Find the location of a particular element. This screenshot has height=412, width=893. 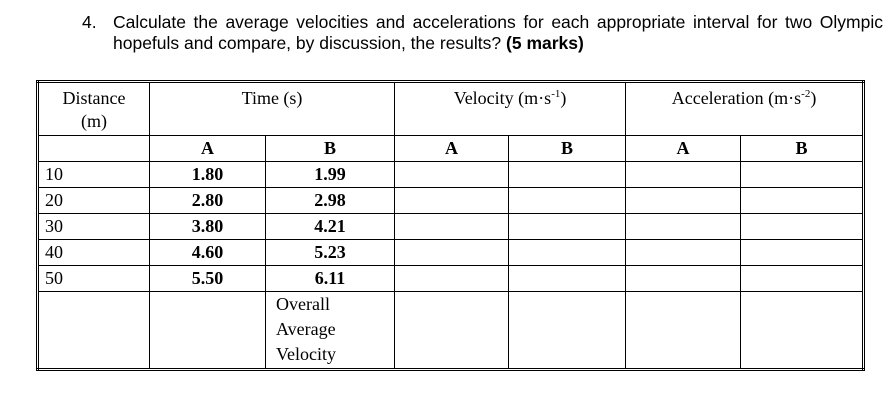

distance-cell: 30 is located at coordinates (93, 226).